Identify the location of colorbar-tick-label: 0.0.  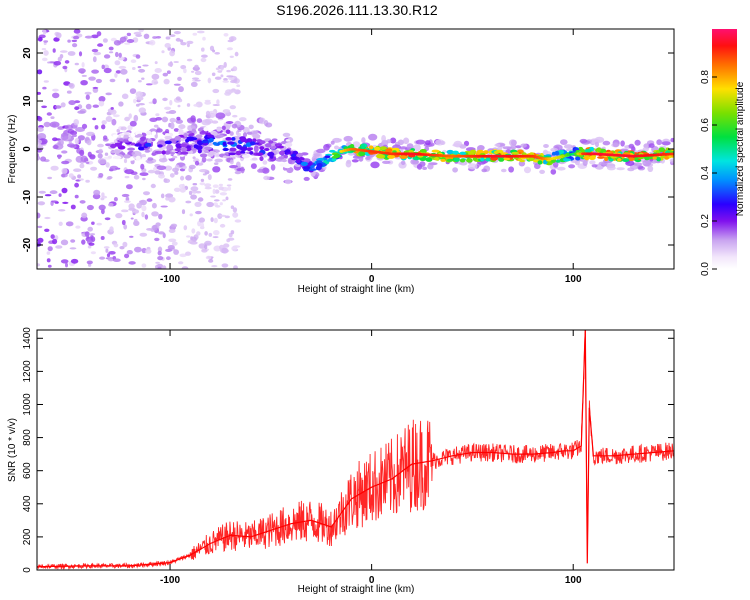
(705, 269).